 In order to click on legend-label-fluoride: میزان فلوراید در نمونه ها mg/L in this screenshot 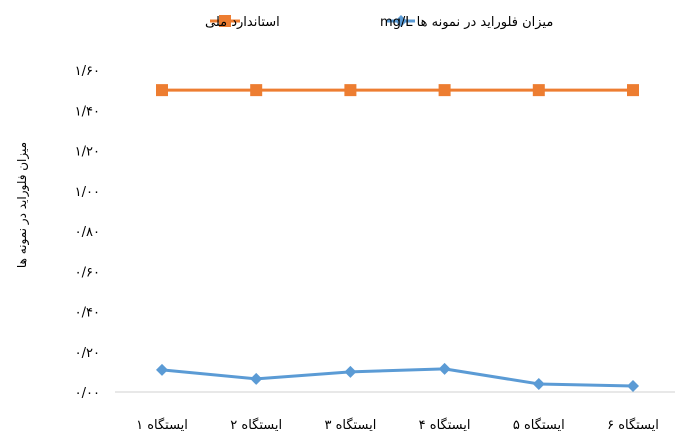, I will do `click(466, 22)`.